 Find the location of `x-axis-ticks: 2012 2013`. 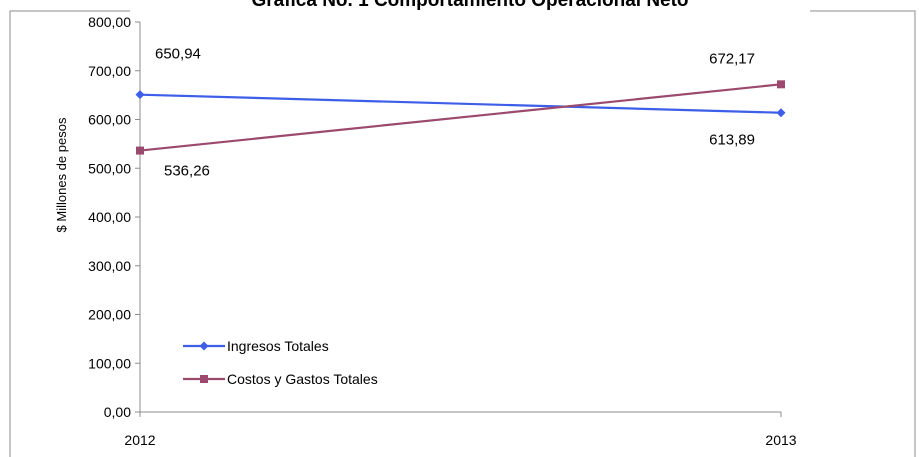

x-axis-ticks: 2012 2013 is located at coordinates (460, 430).